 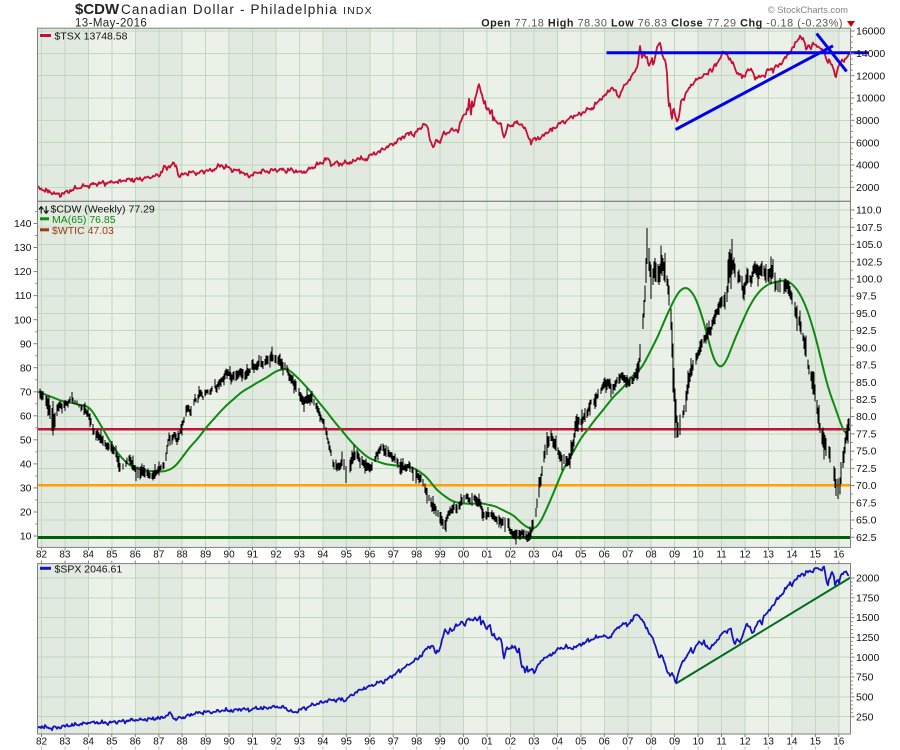 What do you see at coordinates (866, 521) in the screenshot?
I see `svg-text: 65.0` at bounding box center [866, 521].